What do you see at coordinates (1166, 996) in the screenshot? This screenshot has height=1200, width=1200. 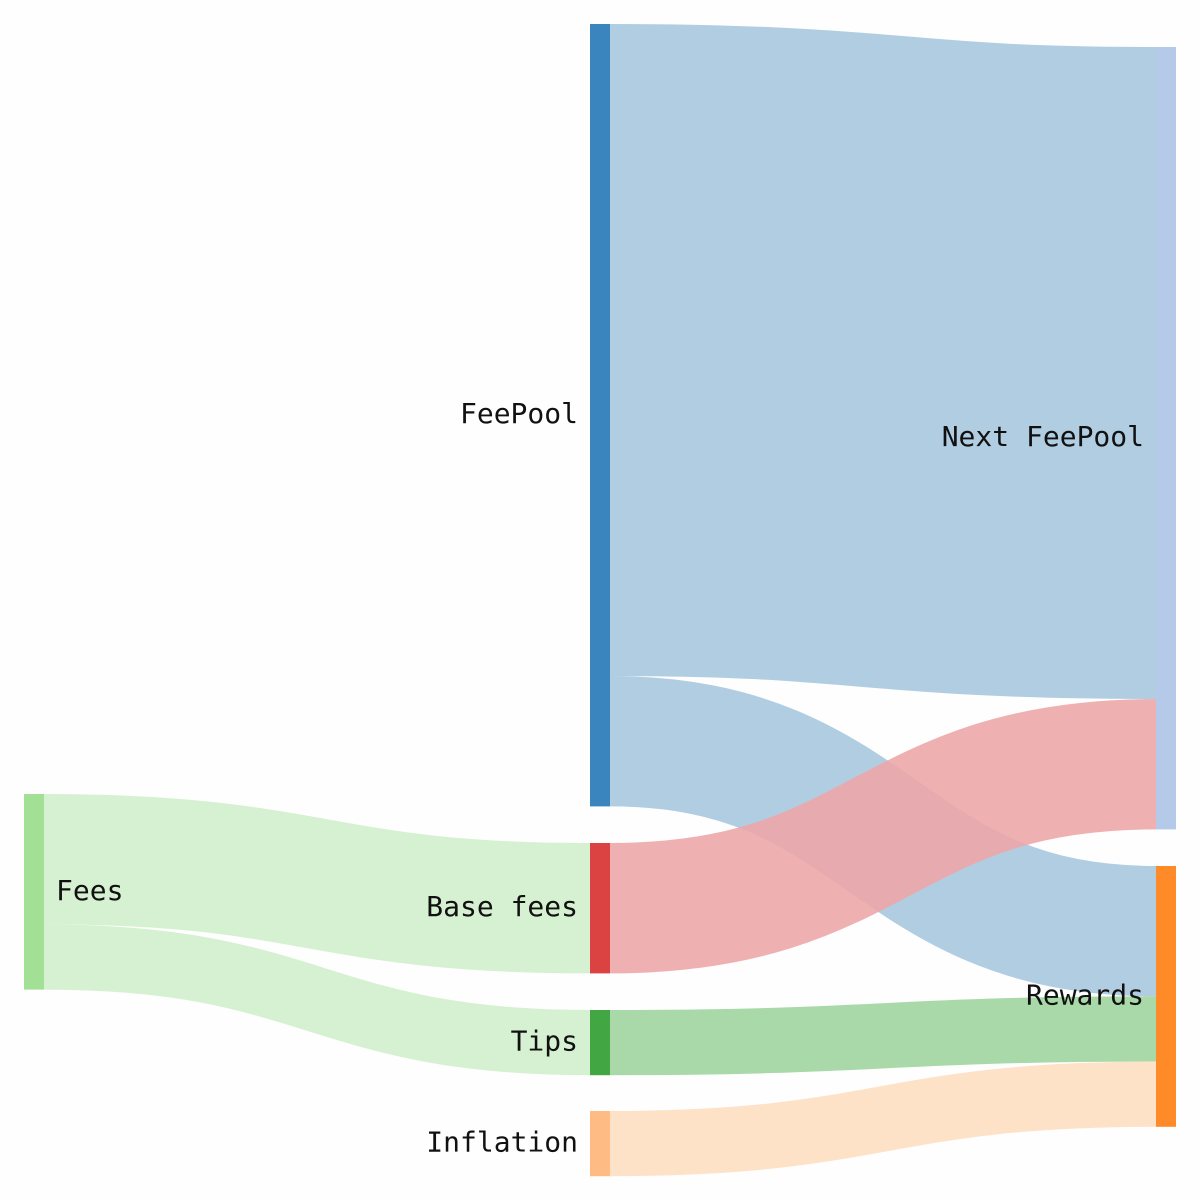 I see `node-rewards` at bounding box center [1166, 996].